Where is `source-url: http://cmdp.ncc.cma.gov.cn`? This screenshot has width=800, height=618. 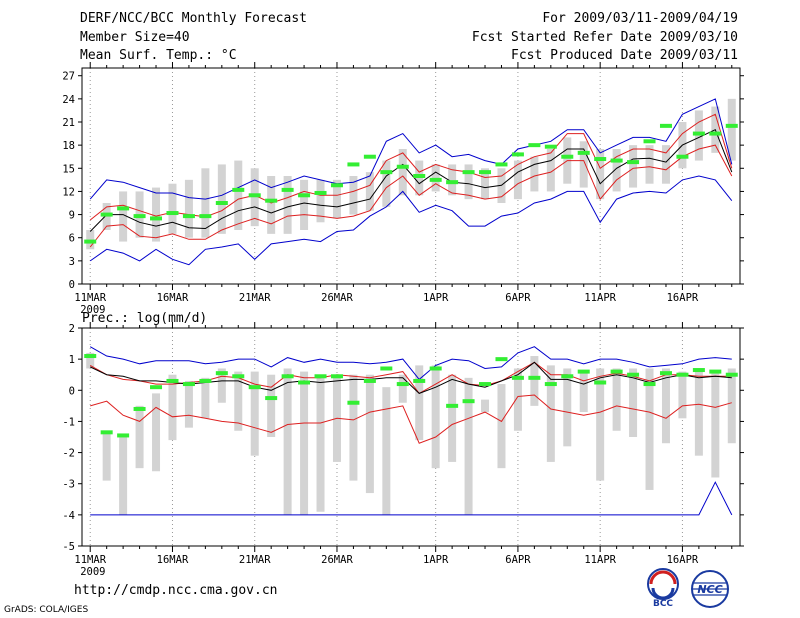
source-url: http://cmdp.ncc.cma.gov.cn is located at coordinates (176, 590).